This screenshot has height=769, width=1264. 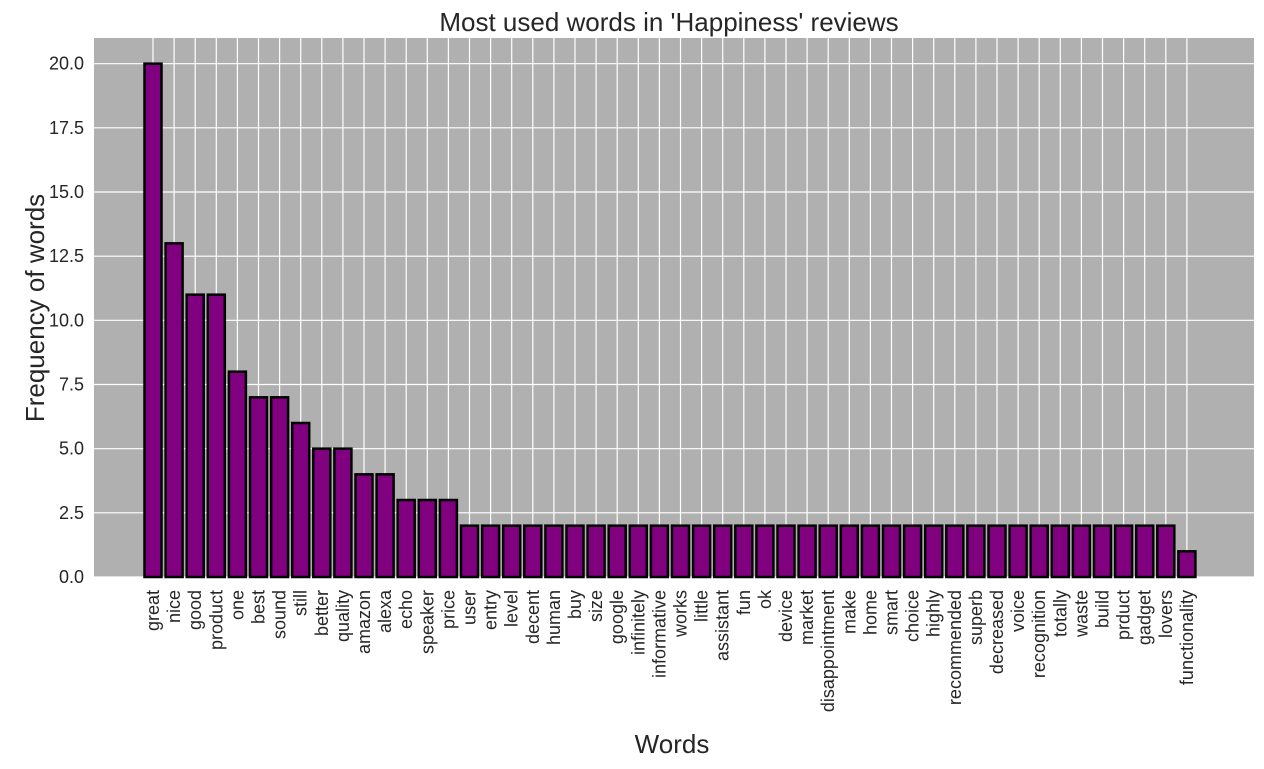 I want to click on x-tick-label: product, so click(x=216, y=620).